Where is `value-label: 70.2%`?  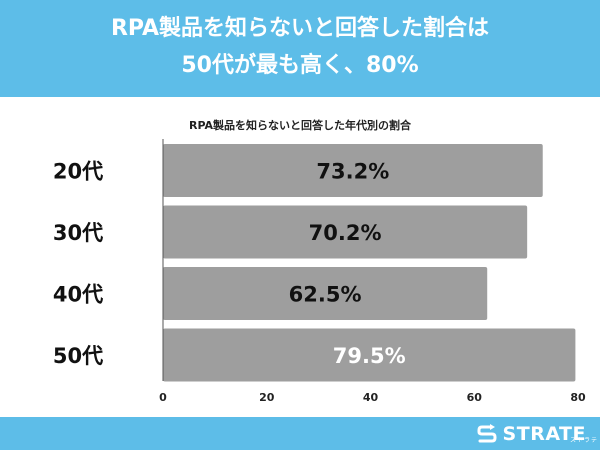
value-label: 70.2% is located at coordinates (345, 233).